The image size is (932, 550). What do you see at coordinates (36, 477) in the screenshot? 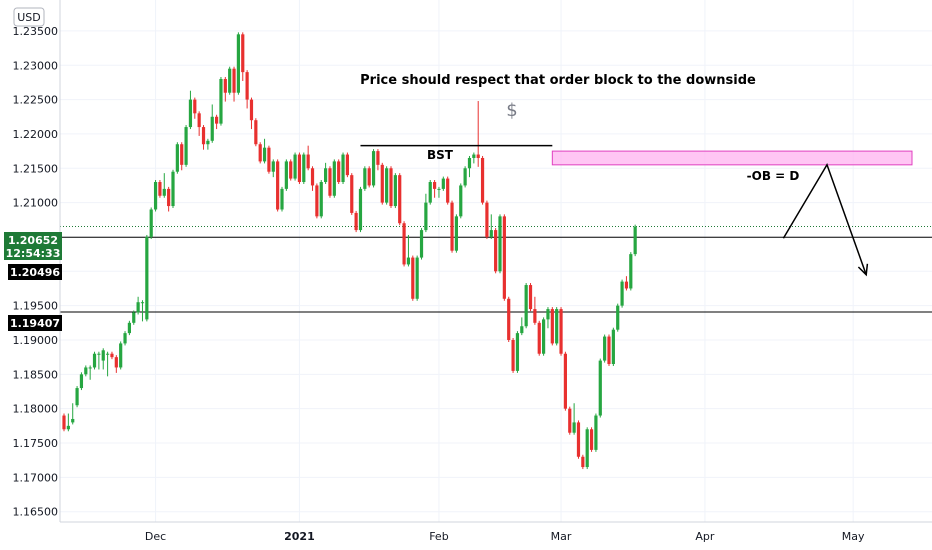
I see `y-tick-label: 1.17000` at bounding box center [36, 477].